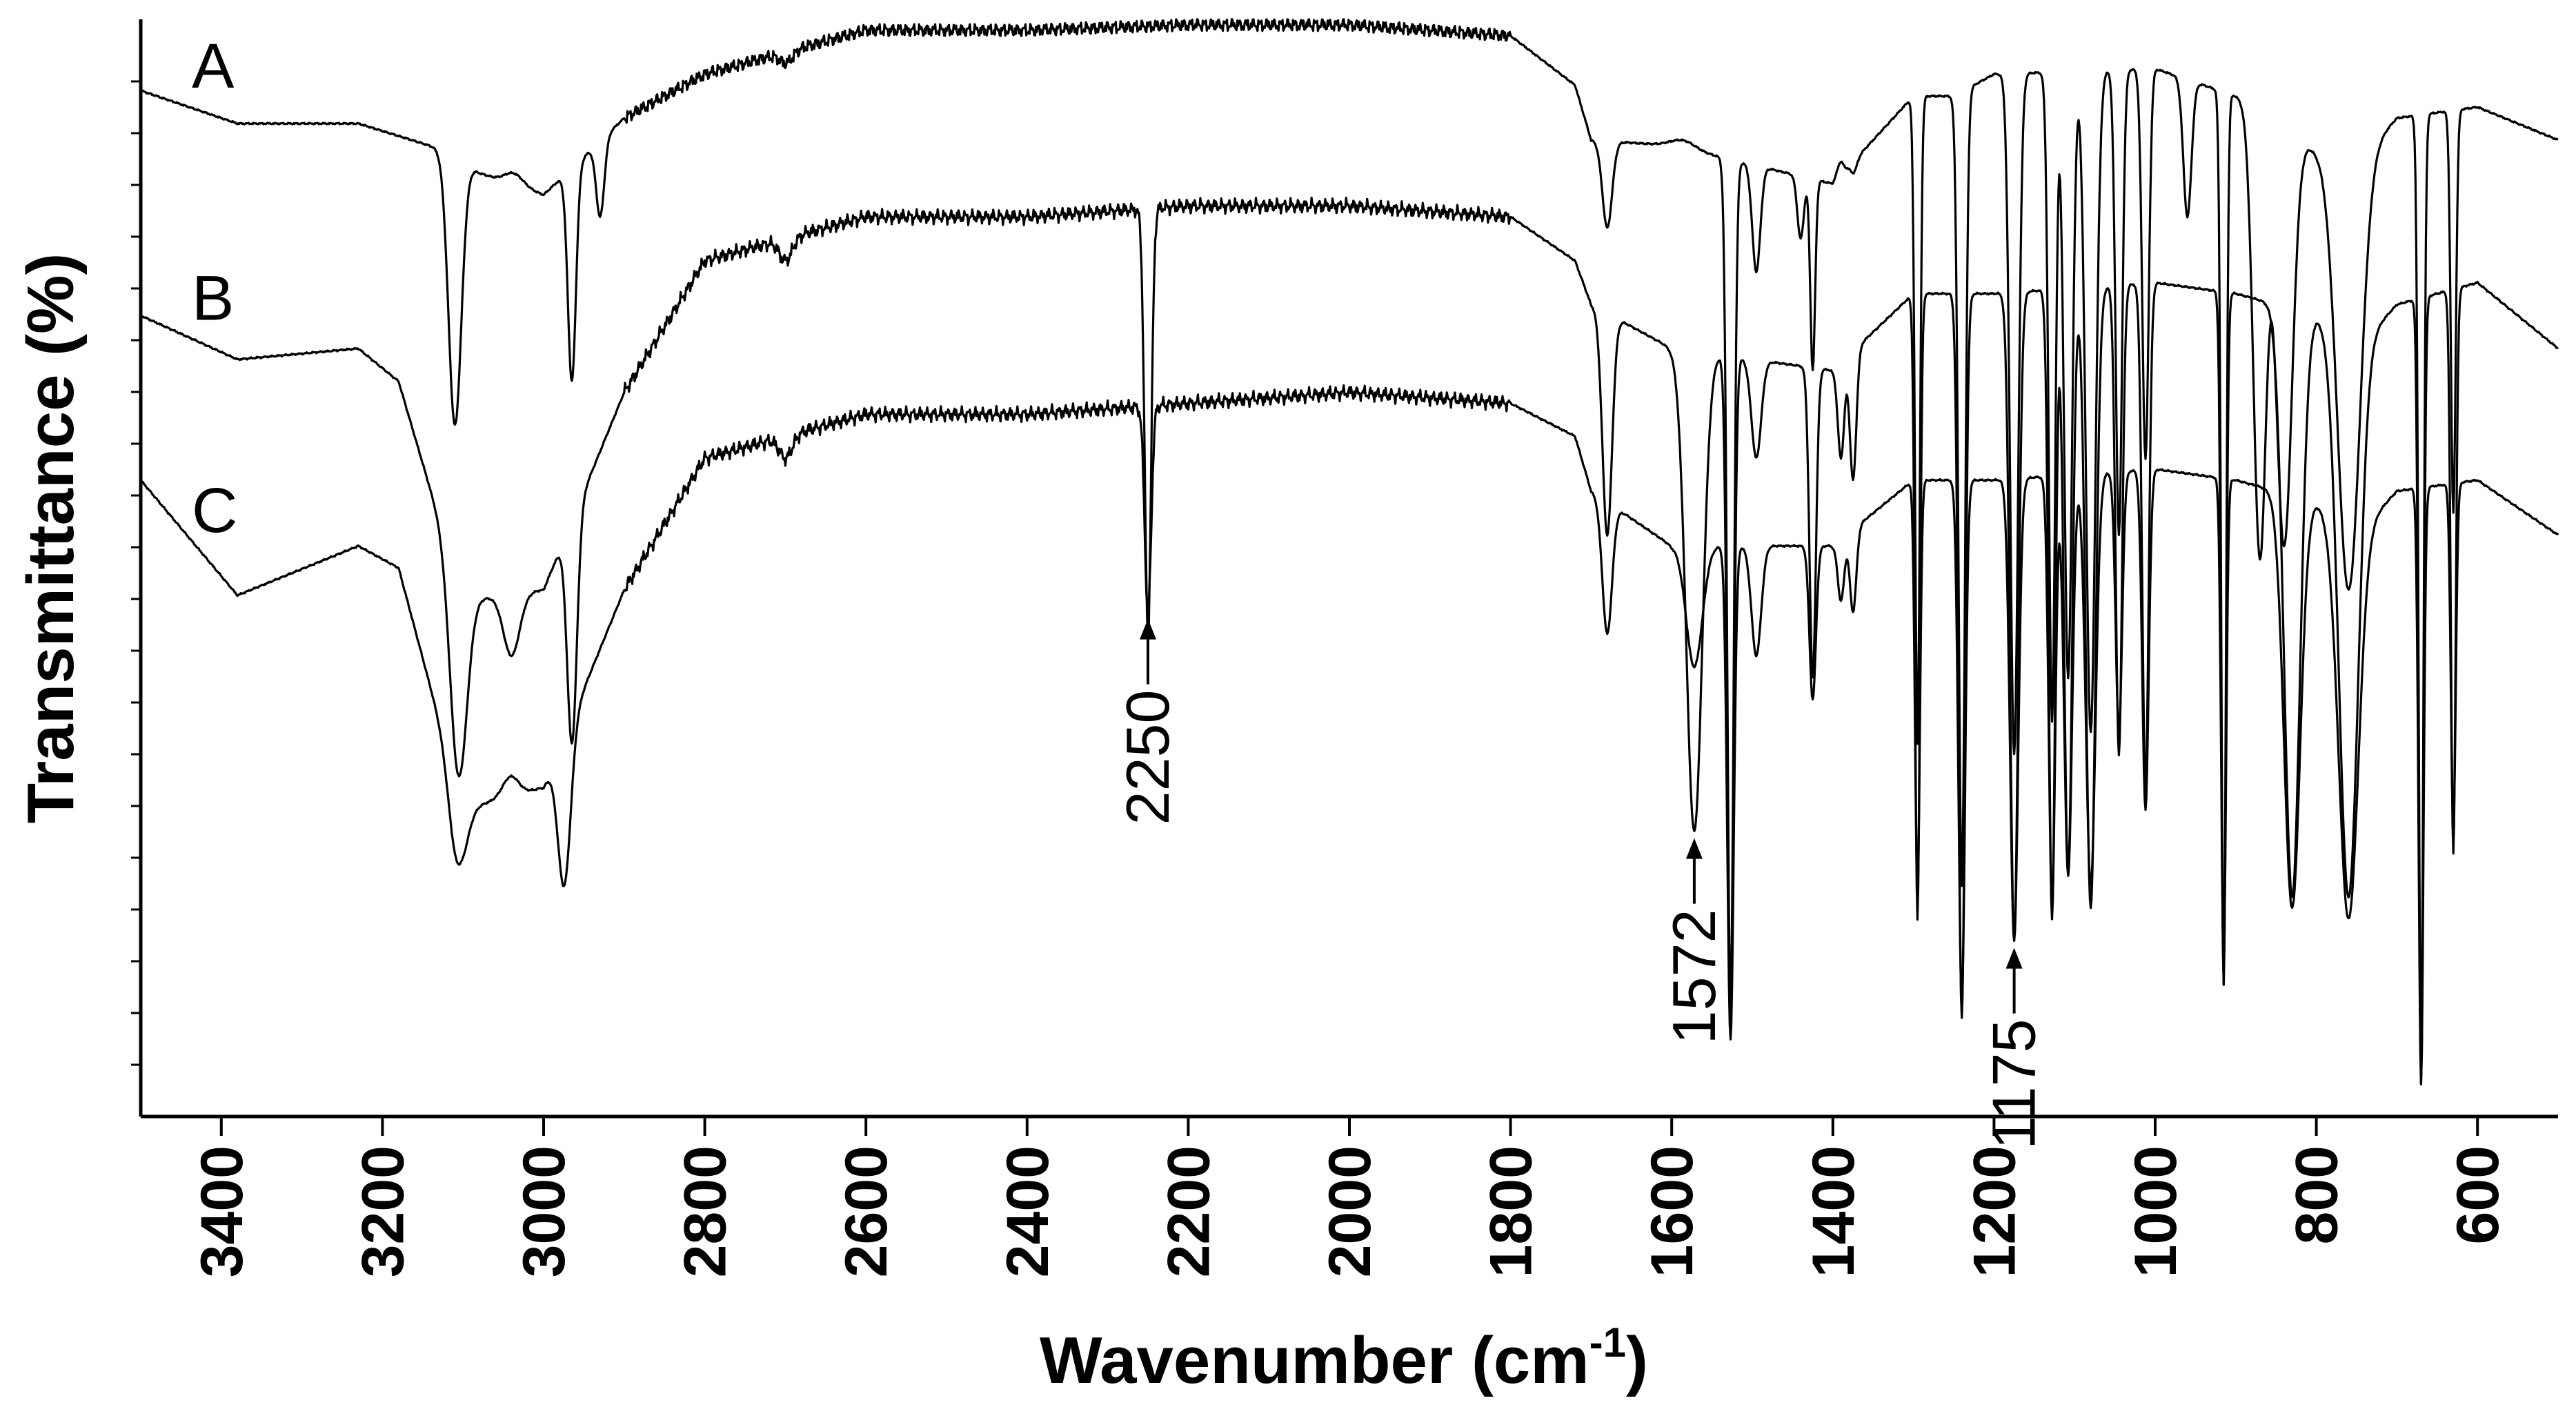 The image size is (2576, 1416). What do you see at coordinates (1189, 1211) in the screenshot?
I see `x-tick-label: 2200` at bounding box center [1189, 1211].